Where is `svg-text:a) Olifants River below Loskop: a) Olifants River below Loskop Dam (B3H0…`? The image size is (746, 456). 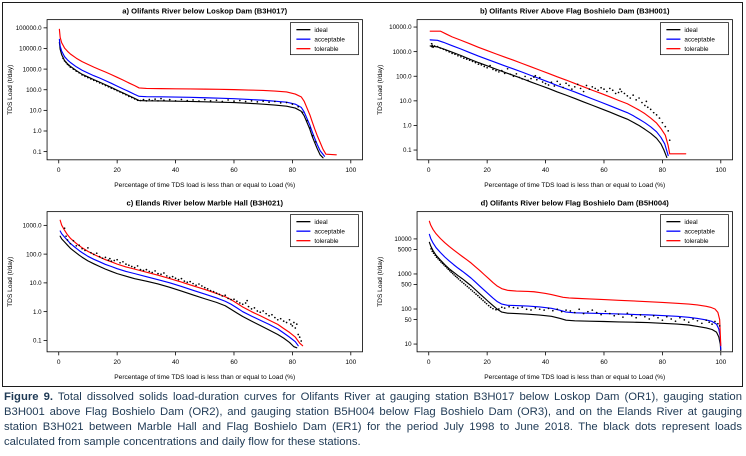 svg-text:a) Olifants River below Loskop: a) Olifants River below Loskop Dam (B3H0… is located at coordinates (204, 11).